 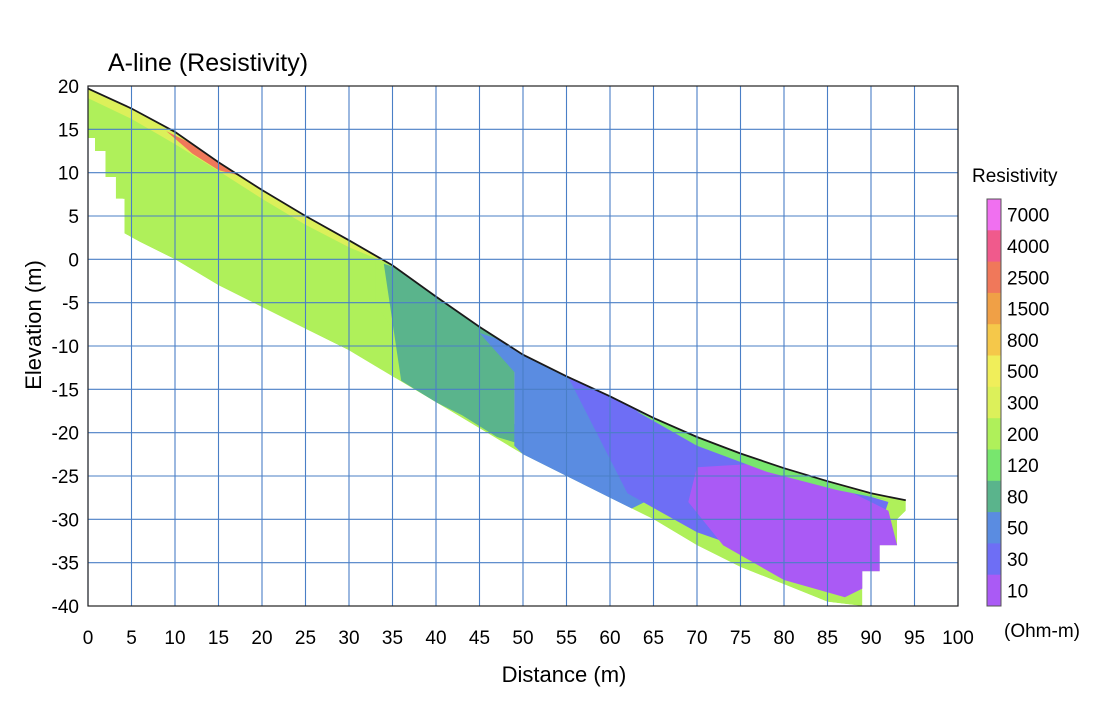 I want to click on y-tick-label: 15, so click(x=68, y=130).